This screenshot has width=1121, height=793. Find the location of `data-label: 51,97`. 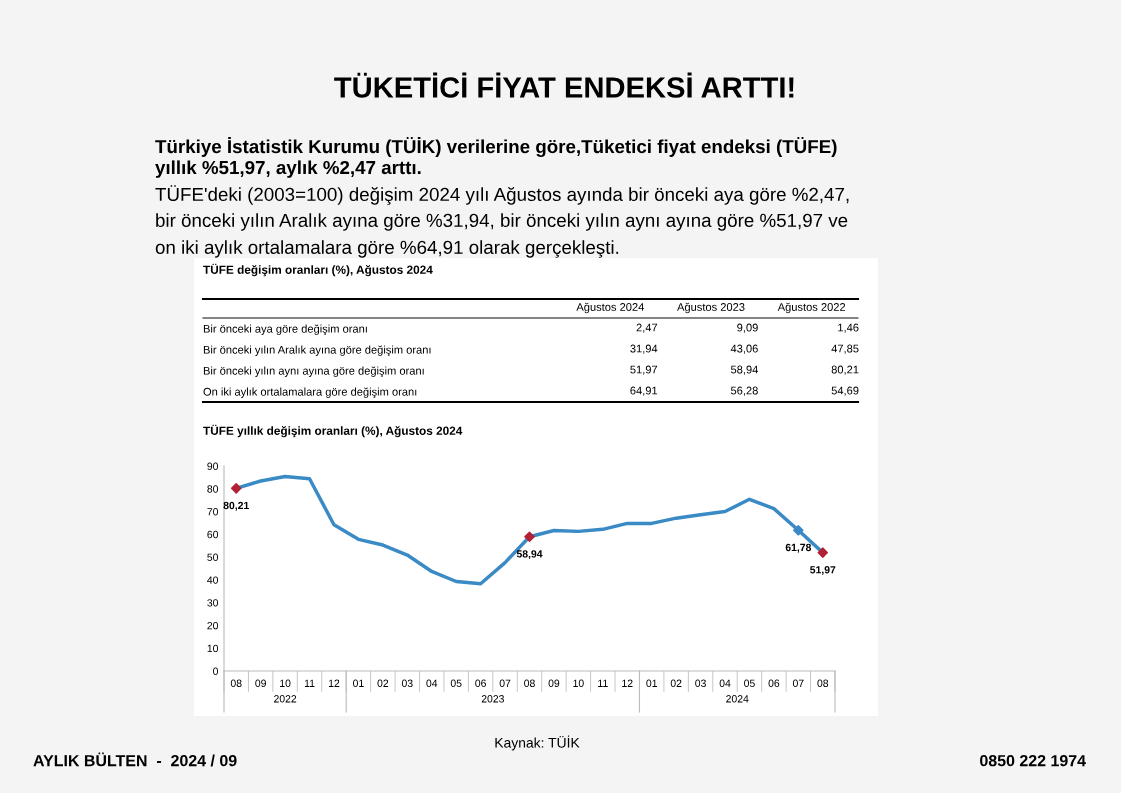

data-label: 51,97 is located at coordinates (823, 570).